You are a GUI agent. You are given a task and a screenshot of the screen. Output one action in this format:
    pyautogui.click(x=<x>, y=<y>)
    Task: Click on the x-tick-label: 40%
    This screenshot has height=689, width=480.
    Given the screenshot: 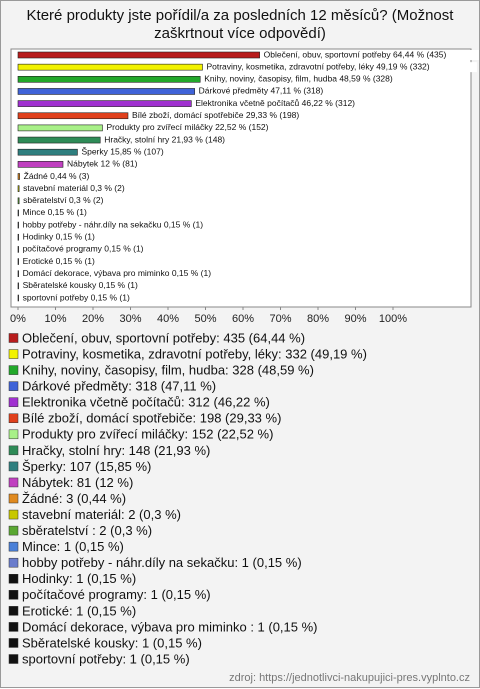 What is the action you would take?
    pyautogui.click(x=168, y=319)
    